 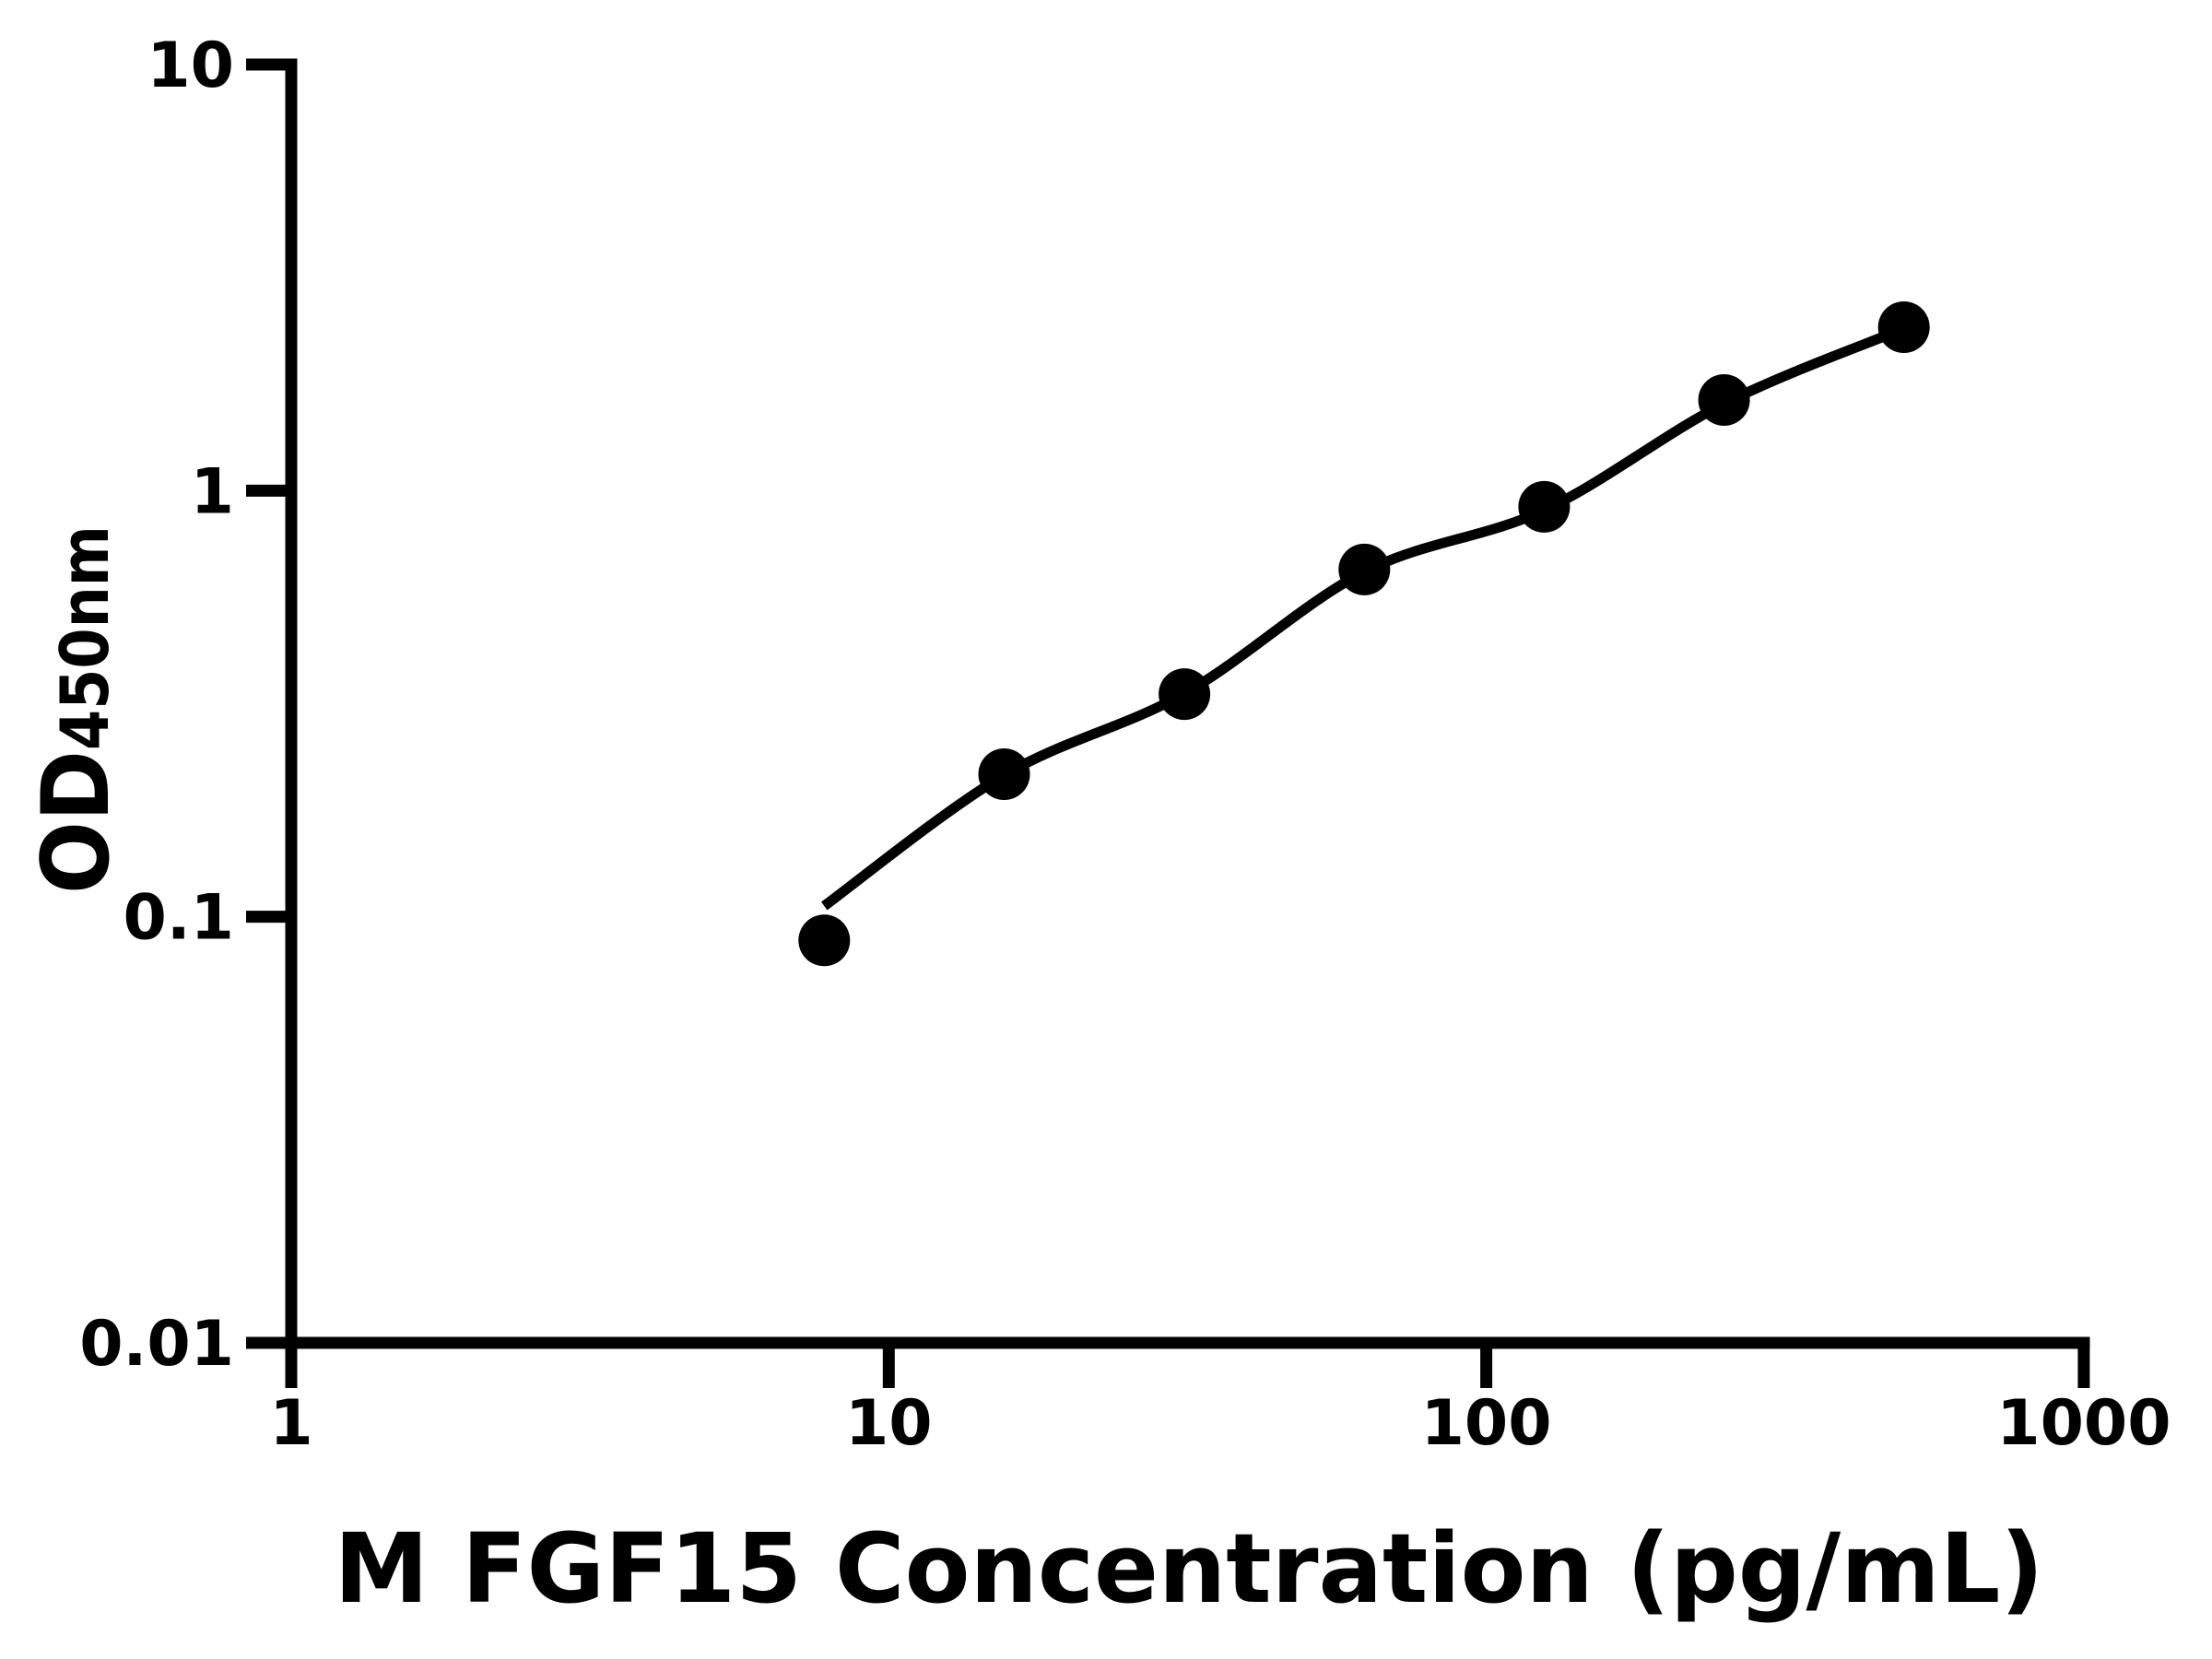 I want to click on x-tick-group: 1 10 100 1000, so click(x=1220, y=1404).